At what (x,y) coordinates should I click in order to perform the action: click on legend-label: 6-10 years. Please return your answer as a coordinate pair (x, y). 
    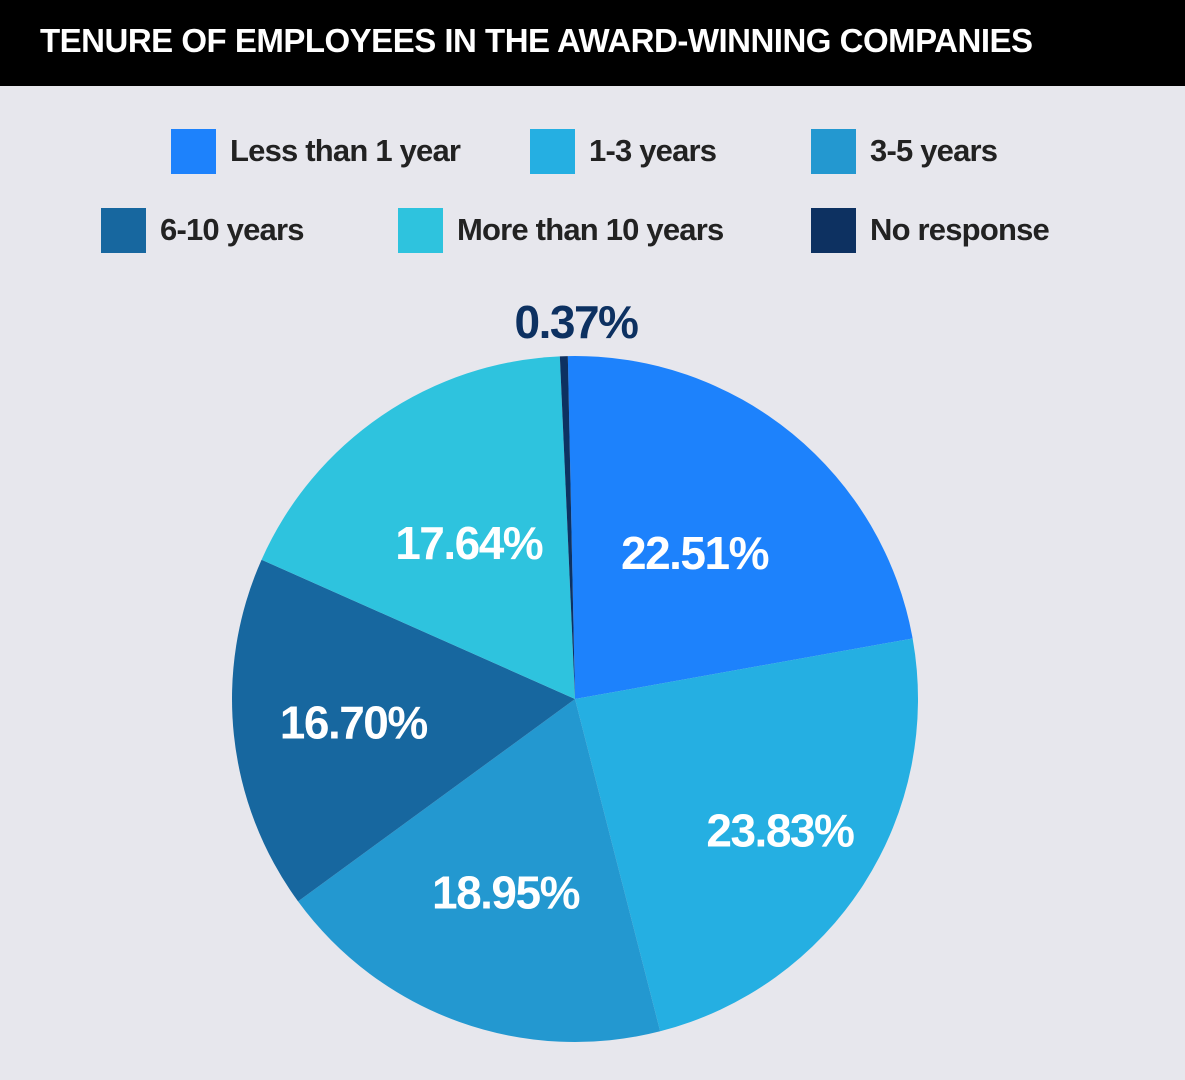
    Looking at the image, I should click on (232, 229).